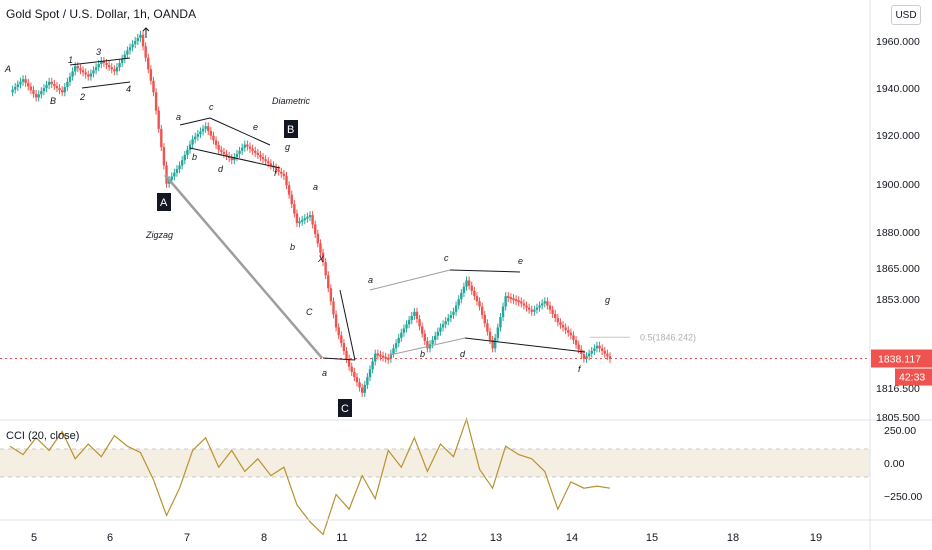 Image resolution: width=932 pixels, height=550 pixels. Describe the element at coordinates (187, 538) in the screenshot. I see `time-tick-label: 7` at that location.